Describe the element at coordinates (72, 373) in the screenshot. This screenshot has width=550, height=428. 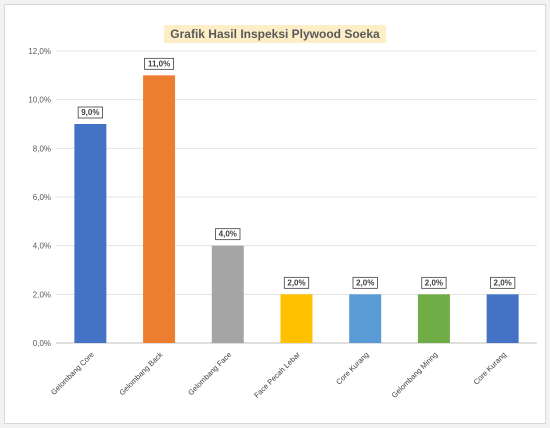
I see `x-tick-label: Gelombang Core` at that location.